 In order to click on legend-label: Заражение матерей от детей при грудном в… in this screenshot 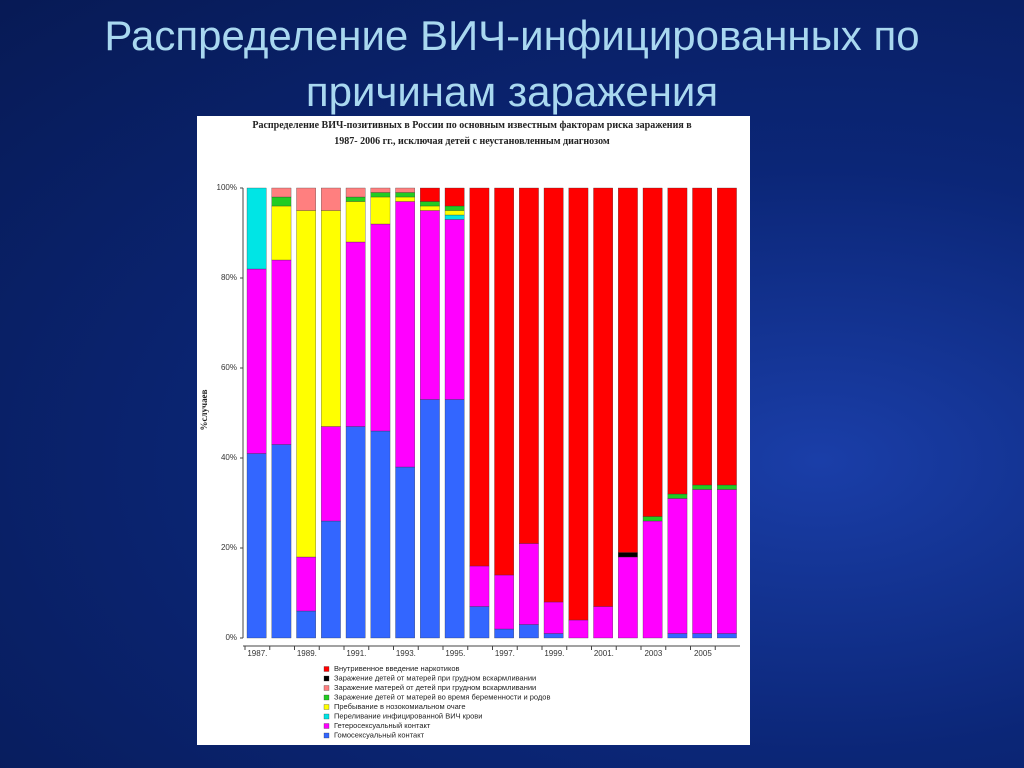, I will do `click(435, 687)`.